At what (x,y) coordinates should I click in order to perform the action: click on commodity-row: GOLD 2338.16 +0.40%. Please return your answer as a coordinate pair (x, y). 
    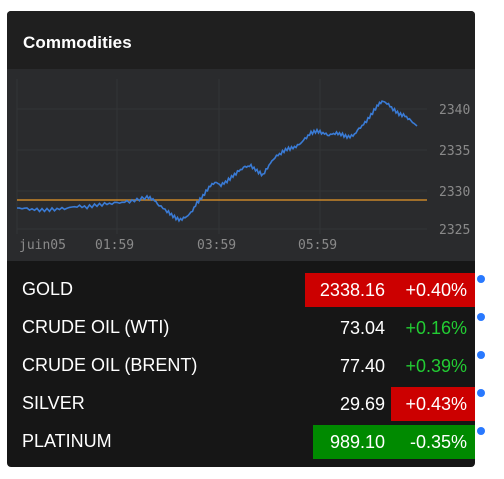
    Looking at the image, I should click on (241, 290).